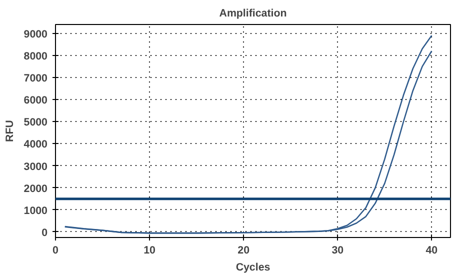 This screenshot has height=276, width=464. I want to click on x-tick-label: 0, so click(55, 250).